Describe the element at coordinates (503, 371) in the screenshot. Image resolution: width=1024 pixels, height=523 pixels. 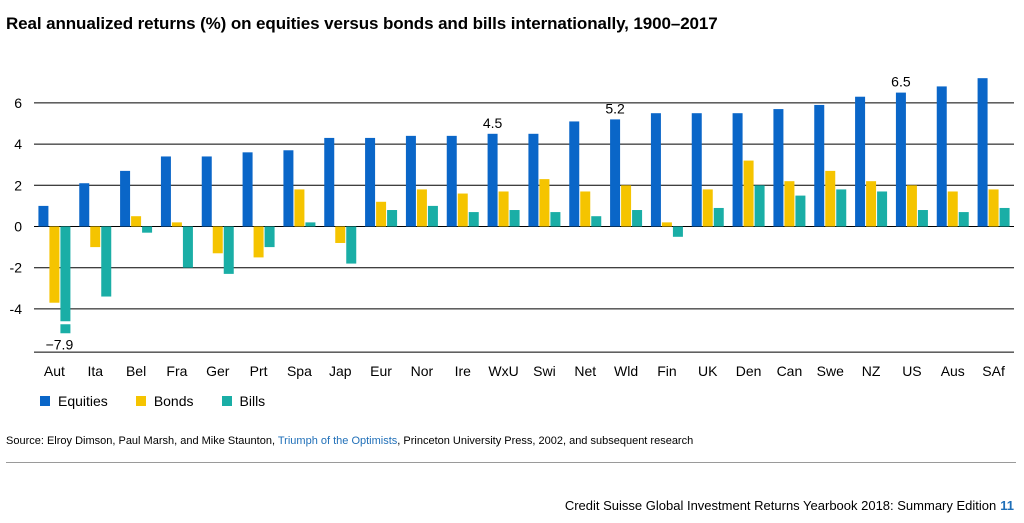
I see `x-tick-label: WxU` at that location.